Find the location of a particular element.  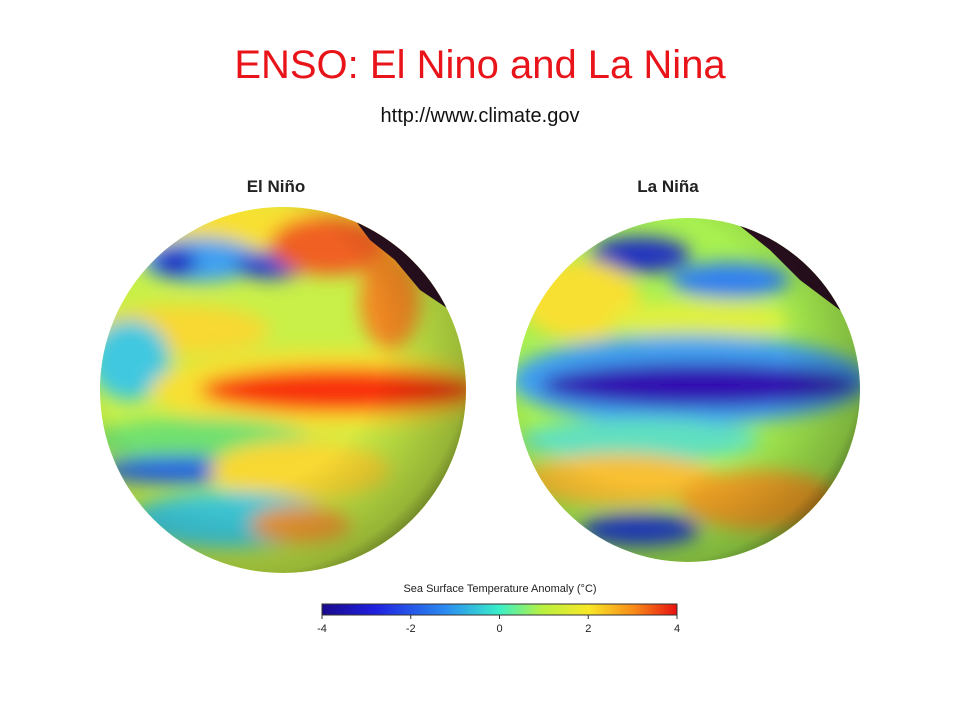

colorbar-ticks: -4 -2 0 2 4 is located at coordinates (498, 625).